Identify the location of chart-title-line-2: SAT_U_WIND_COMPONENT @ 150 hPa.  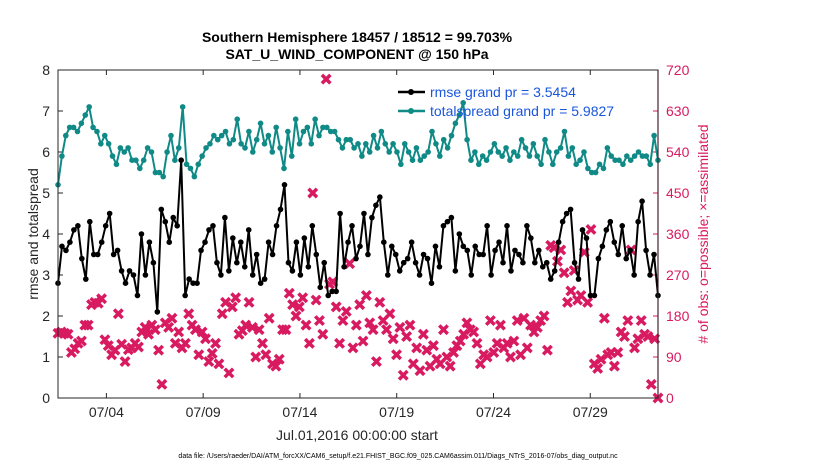
(356, 54).